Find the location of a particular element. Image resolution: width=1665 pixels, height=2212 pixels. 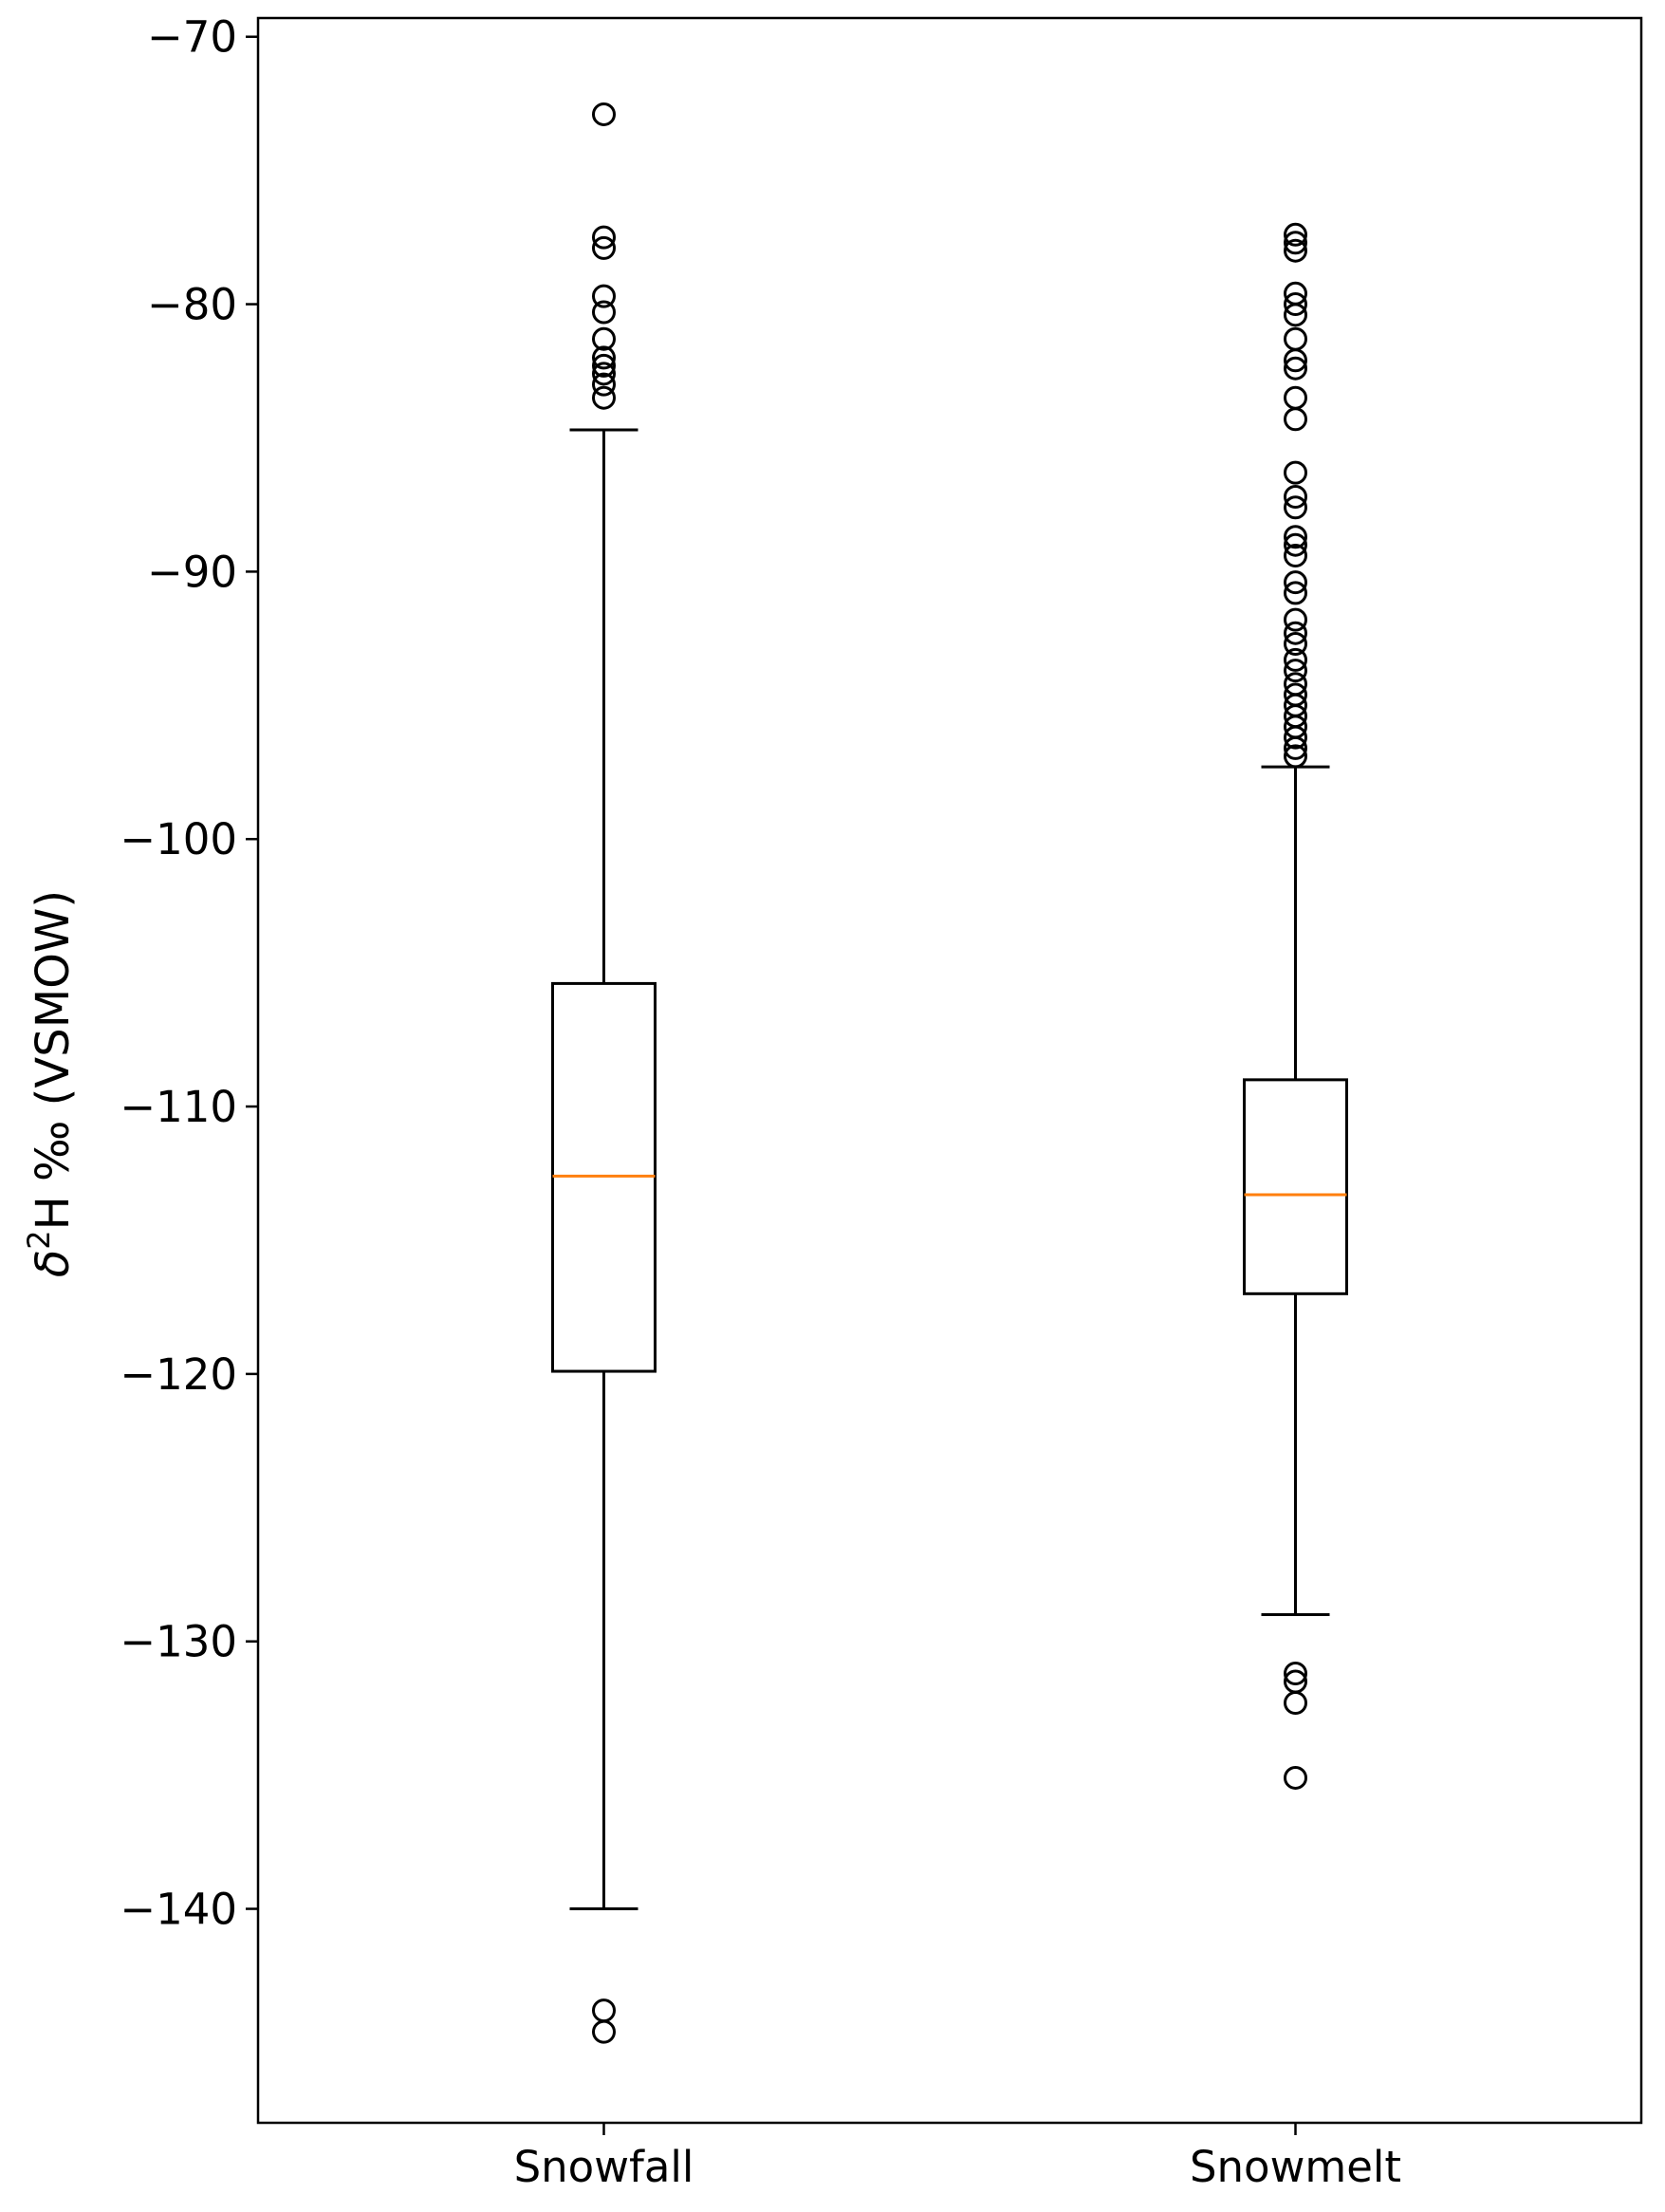

y-tick-label: −100 is located at coordinates (178, 839).